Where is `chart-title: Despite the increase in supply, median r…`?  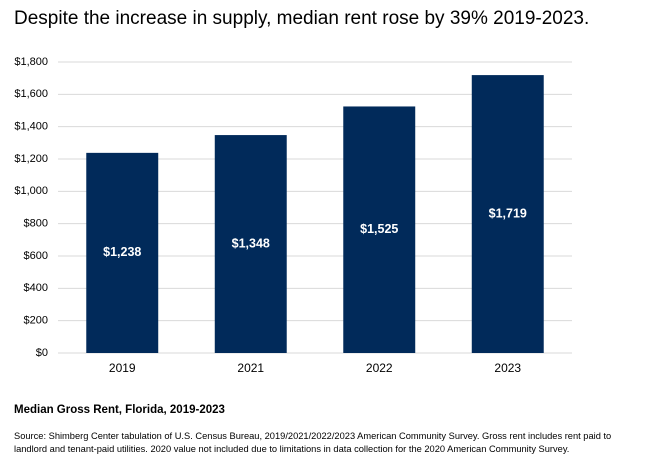
chart-title: Despite the increase in supply, median r… is located at coordinates (302, 18).